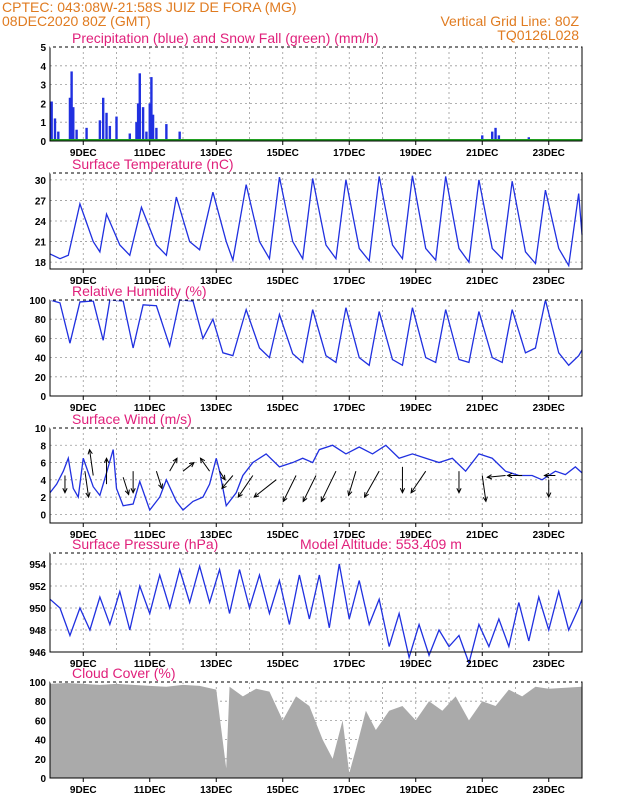 The height and width of the screenshot is (800, 618). Describe the element at coordinates (349, 535) in the screenshot. I see `wind-xtick: 17DEC` at that location.